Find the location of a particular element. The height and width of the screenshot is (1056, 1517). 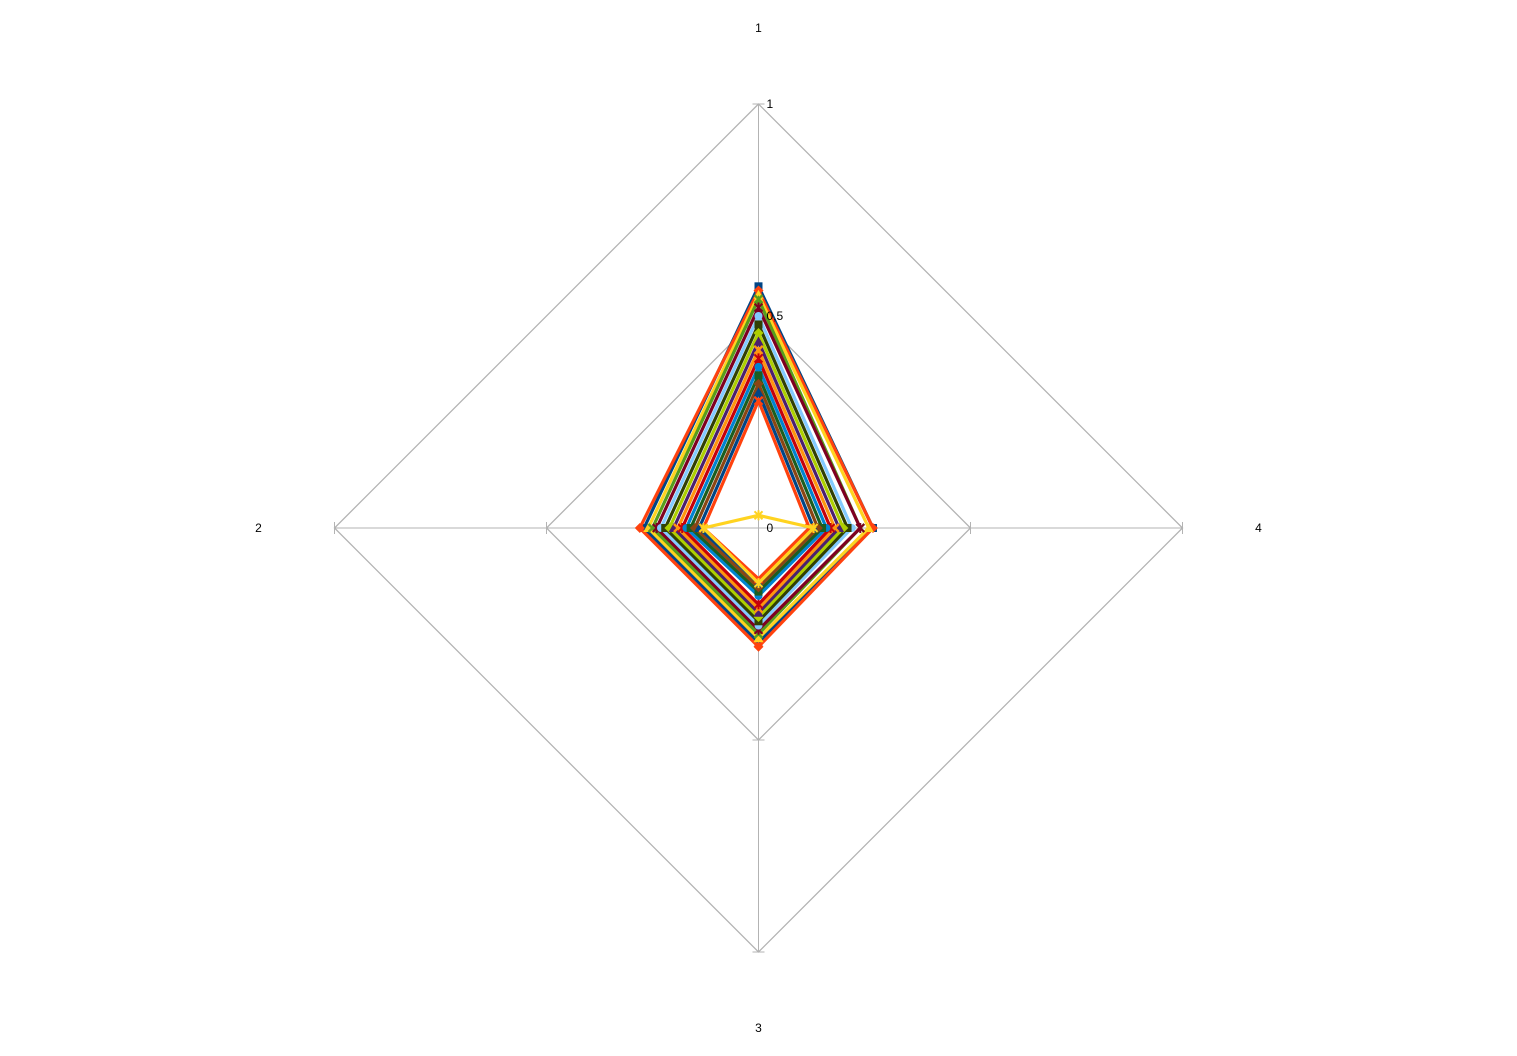

r-tick-label: 0,5 is located at coordinates (775, 316).